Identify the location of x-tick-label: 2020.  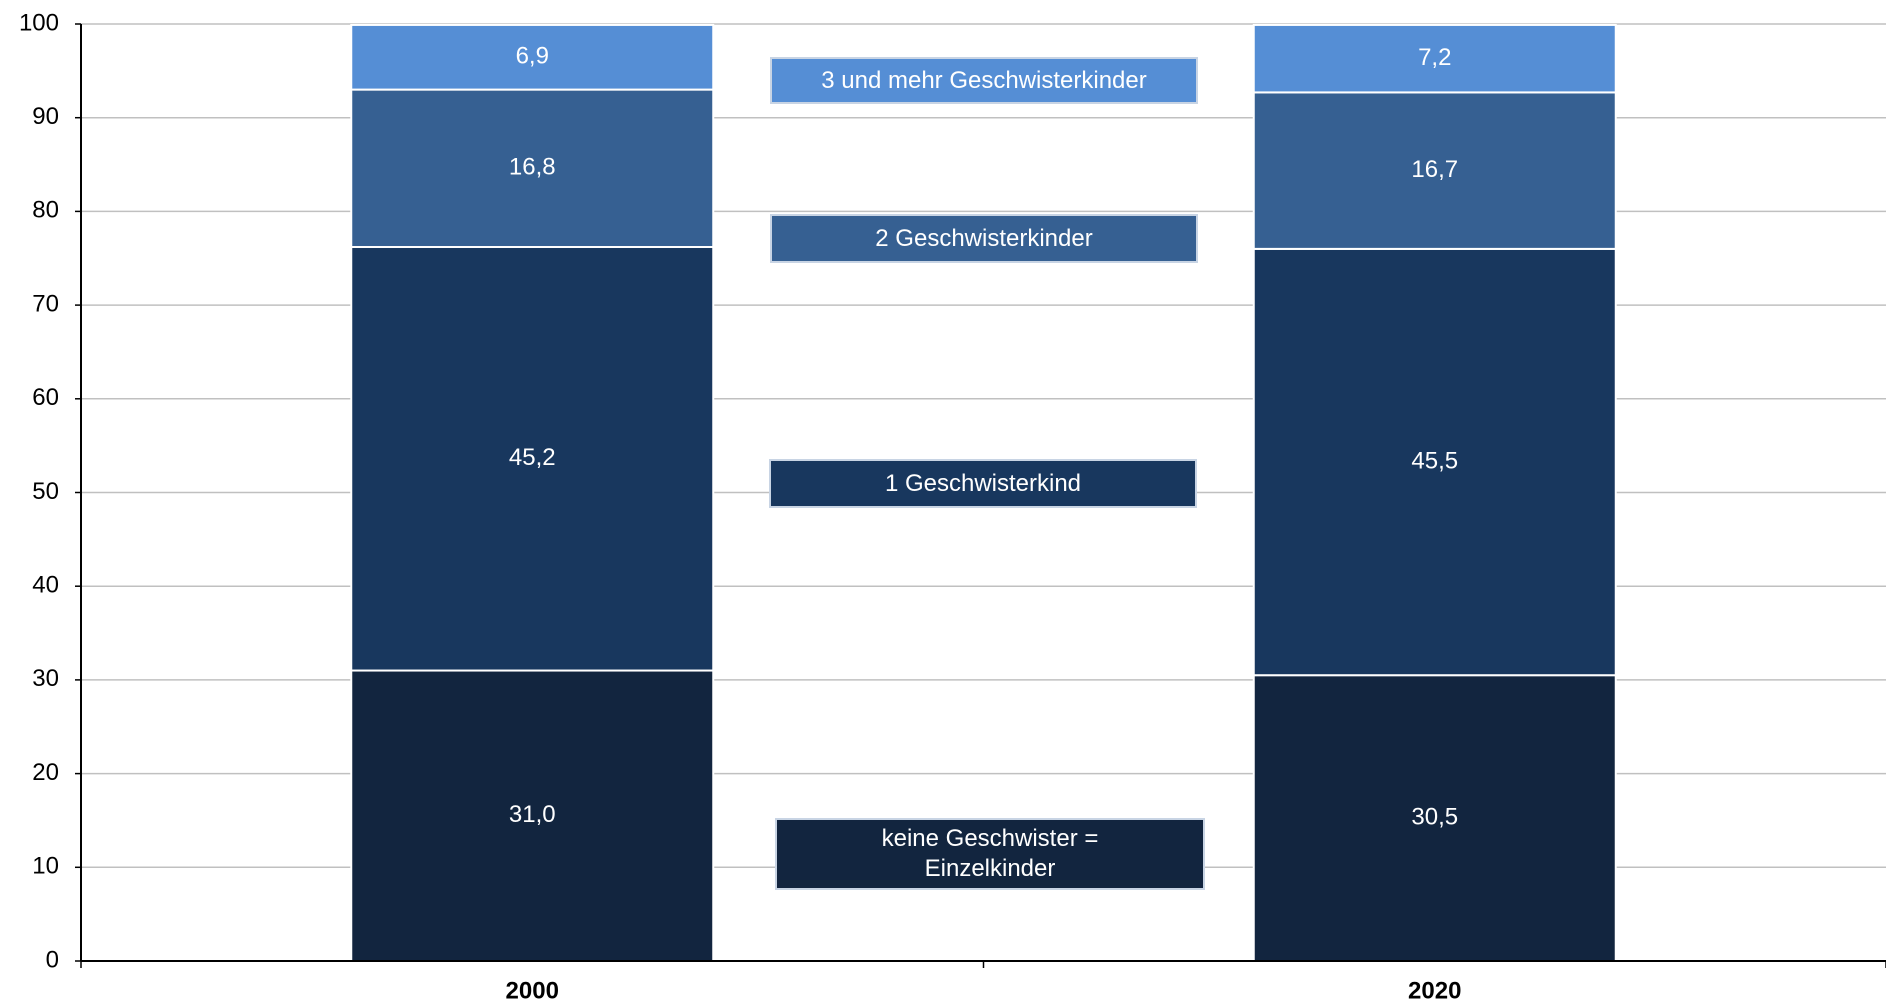
(1434, 990).